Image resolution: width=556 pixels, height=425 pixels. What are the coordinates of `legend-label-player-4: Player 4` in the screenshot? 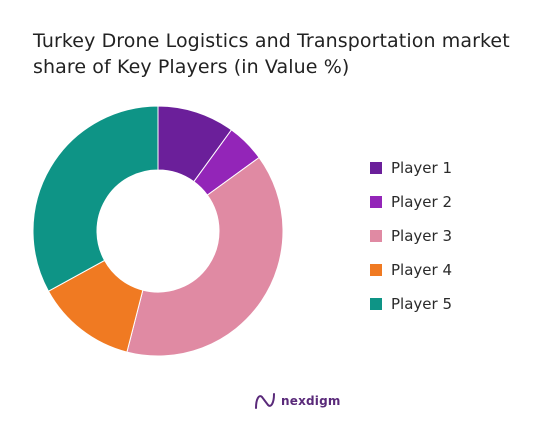 It's located at (421, 270).